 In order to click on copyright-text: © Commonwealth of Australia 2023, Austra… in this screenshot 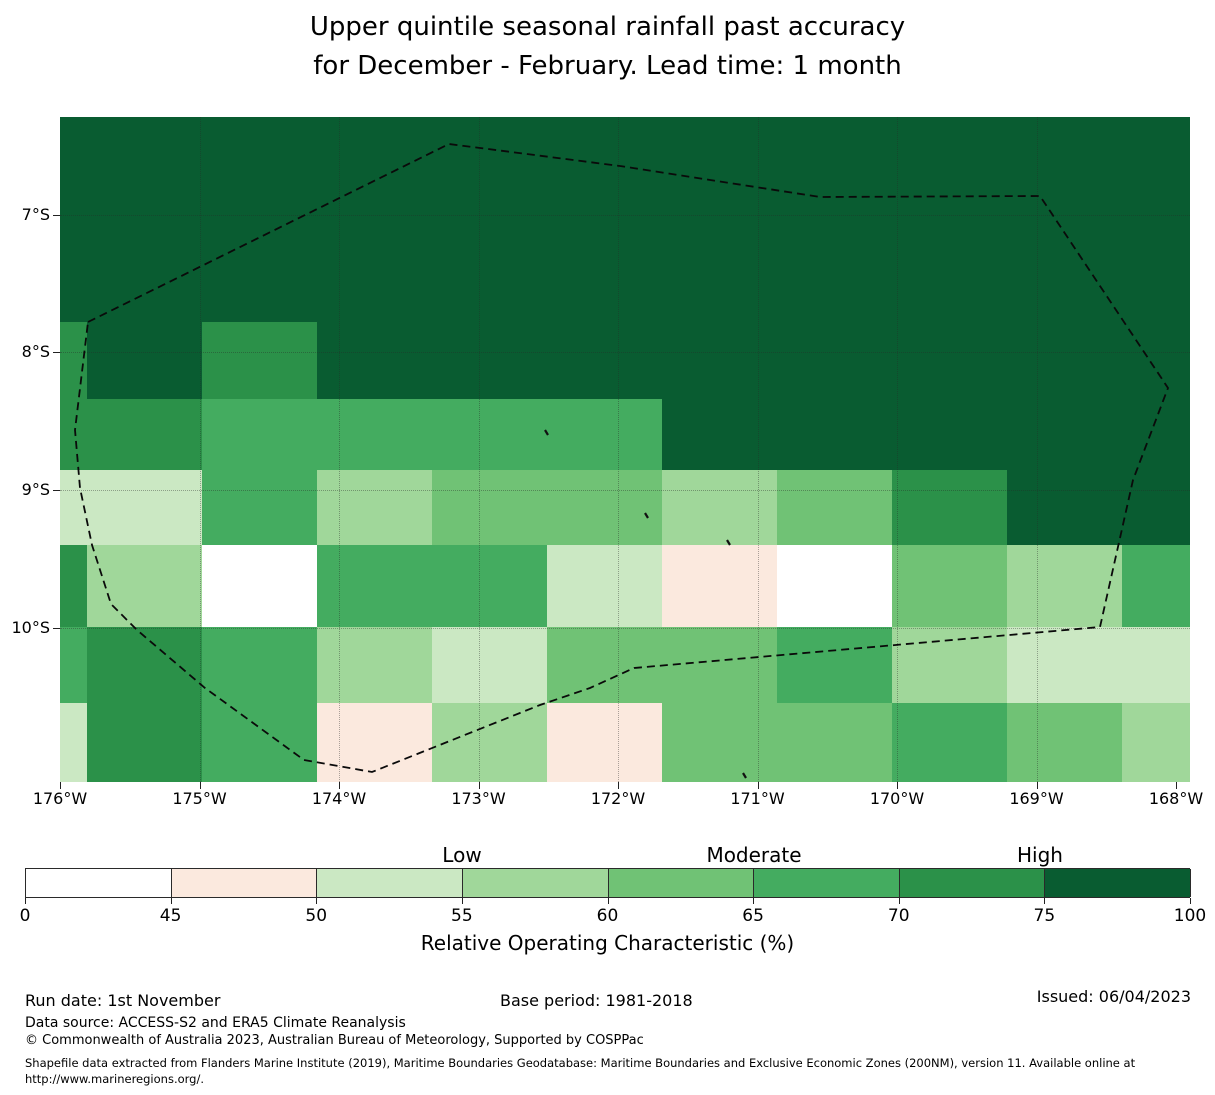, I will do `click(334, 1040)`.